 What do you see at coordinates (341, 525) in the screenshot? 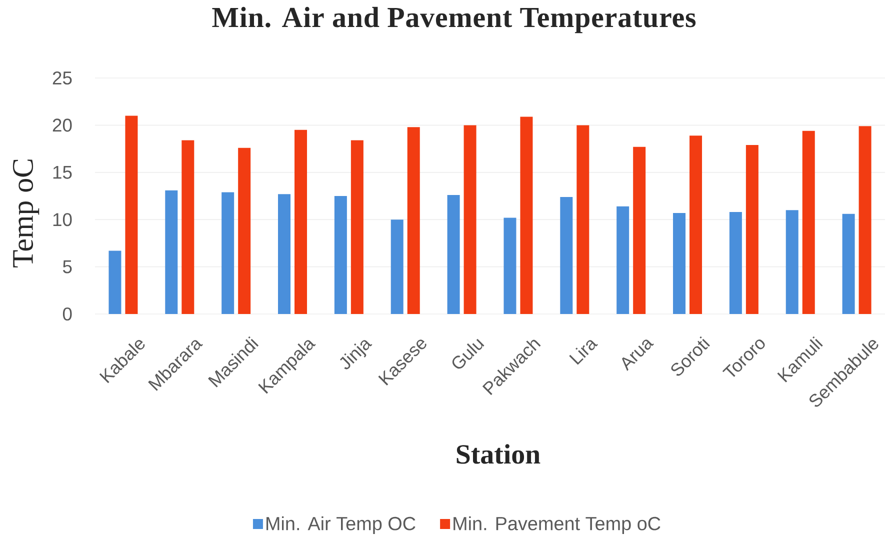
I see `legend-label: Min. Air Temp OC` at bounding box center [341, 525].